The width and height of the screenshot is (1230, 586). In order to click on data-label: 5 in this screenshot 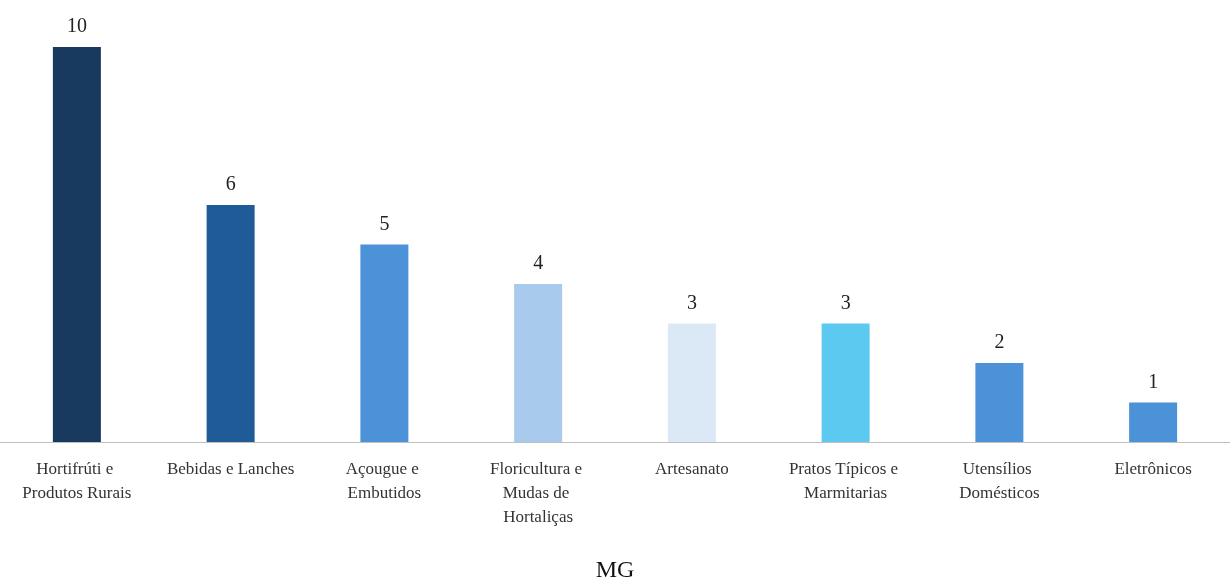, I will do `click(384, 222)`.